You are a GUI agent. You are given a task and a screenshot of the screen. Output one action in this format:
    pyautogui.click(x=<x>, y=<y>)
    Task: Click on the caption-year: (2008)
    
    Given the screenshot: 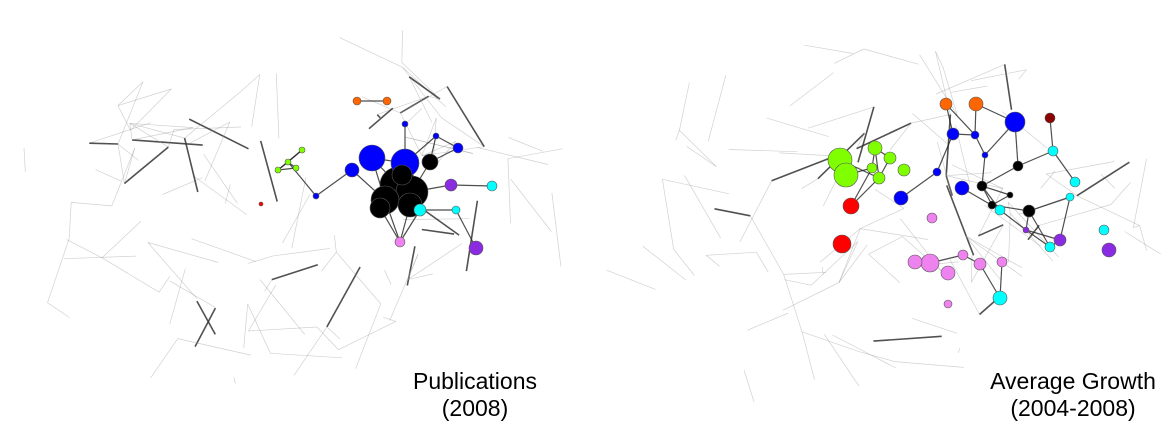 What is the action you would take?
    pyautogui.click(x=475, y=408)
    